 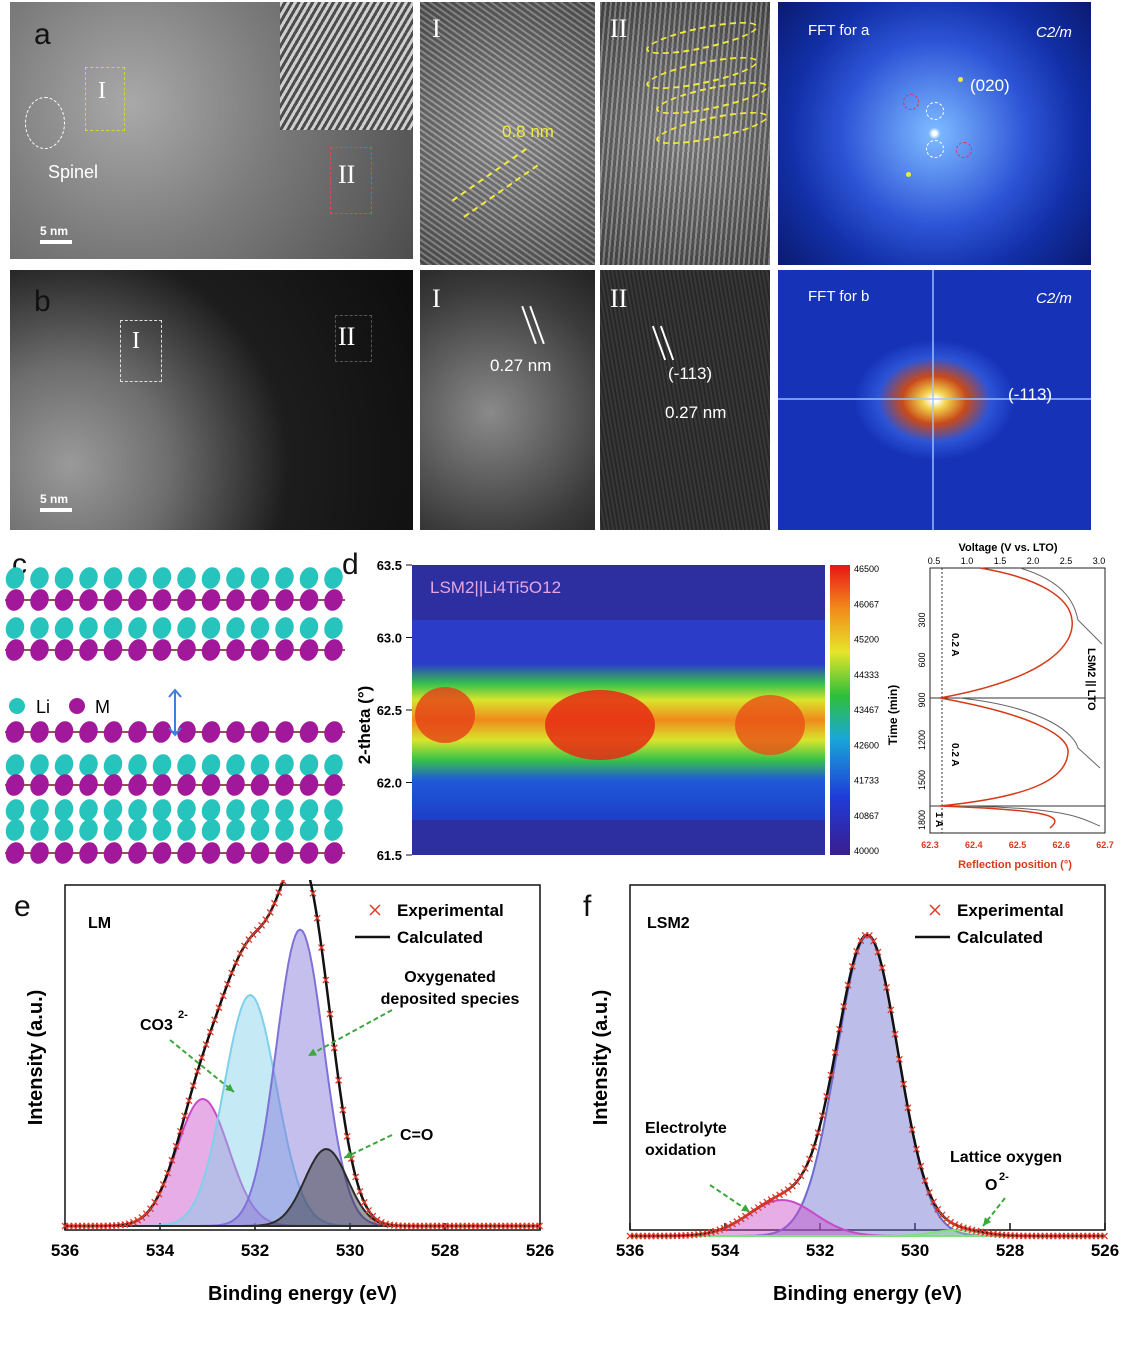 What do you see at coordinates (389, 710) in the screenshot?
I see `y-tick-label: 62.5` at bounding box center [389, 710].